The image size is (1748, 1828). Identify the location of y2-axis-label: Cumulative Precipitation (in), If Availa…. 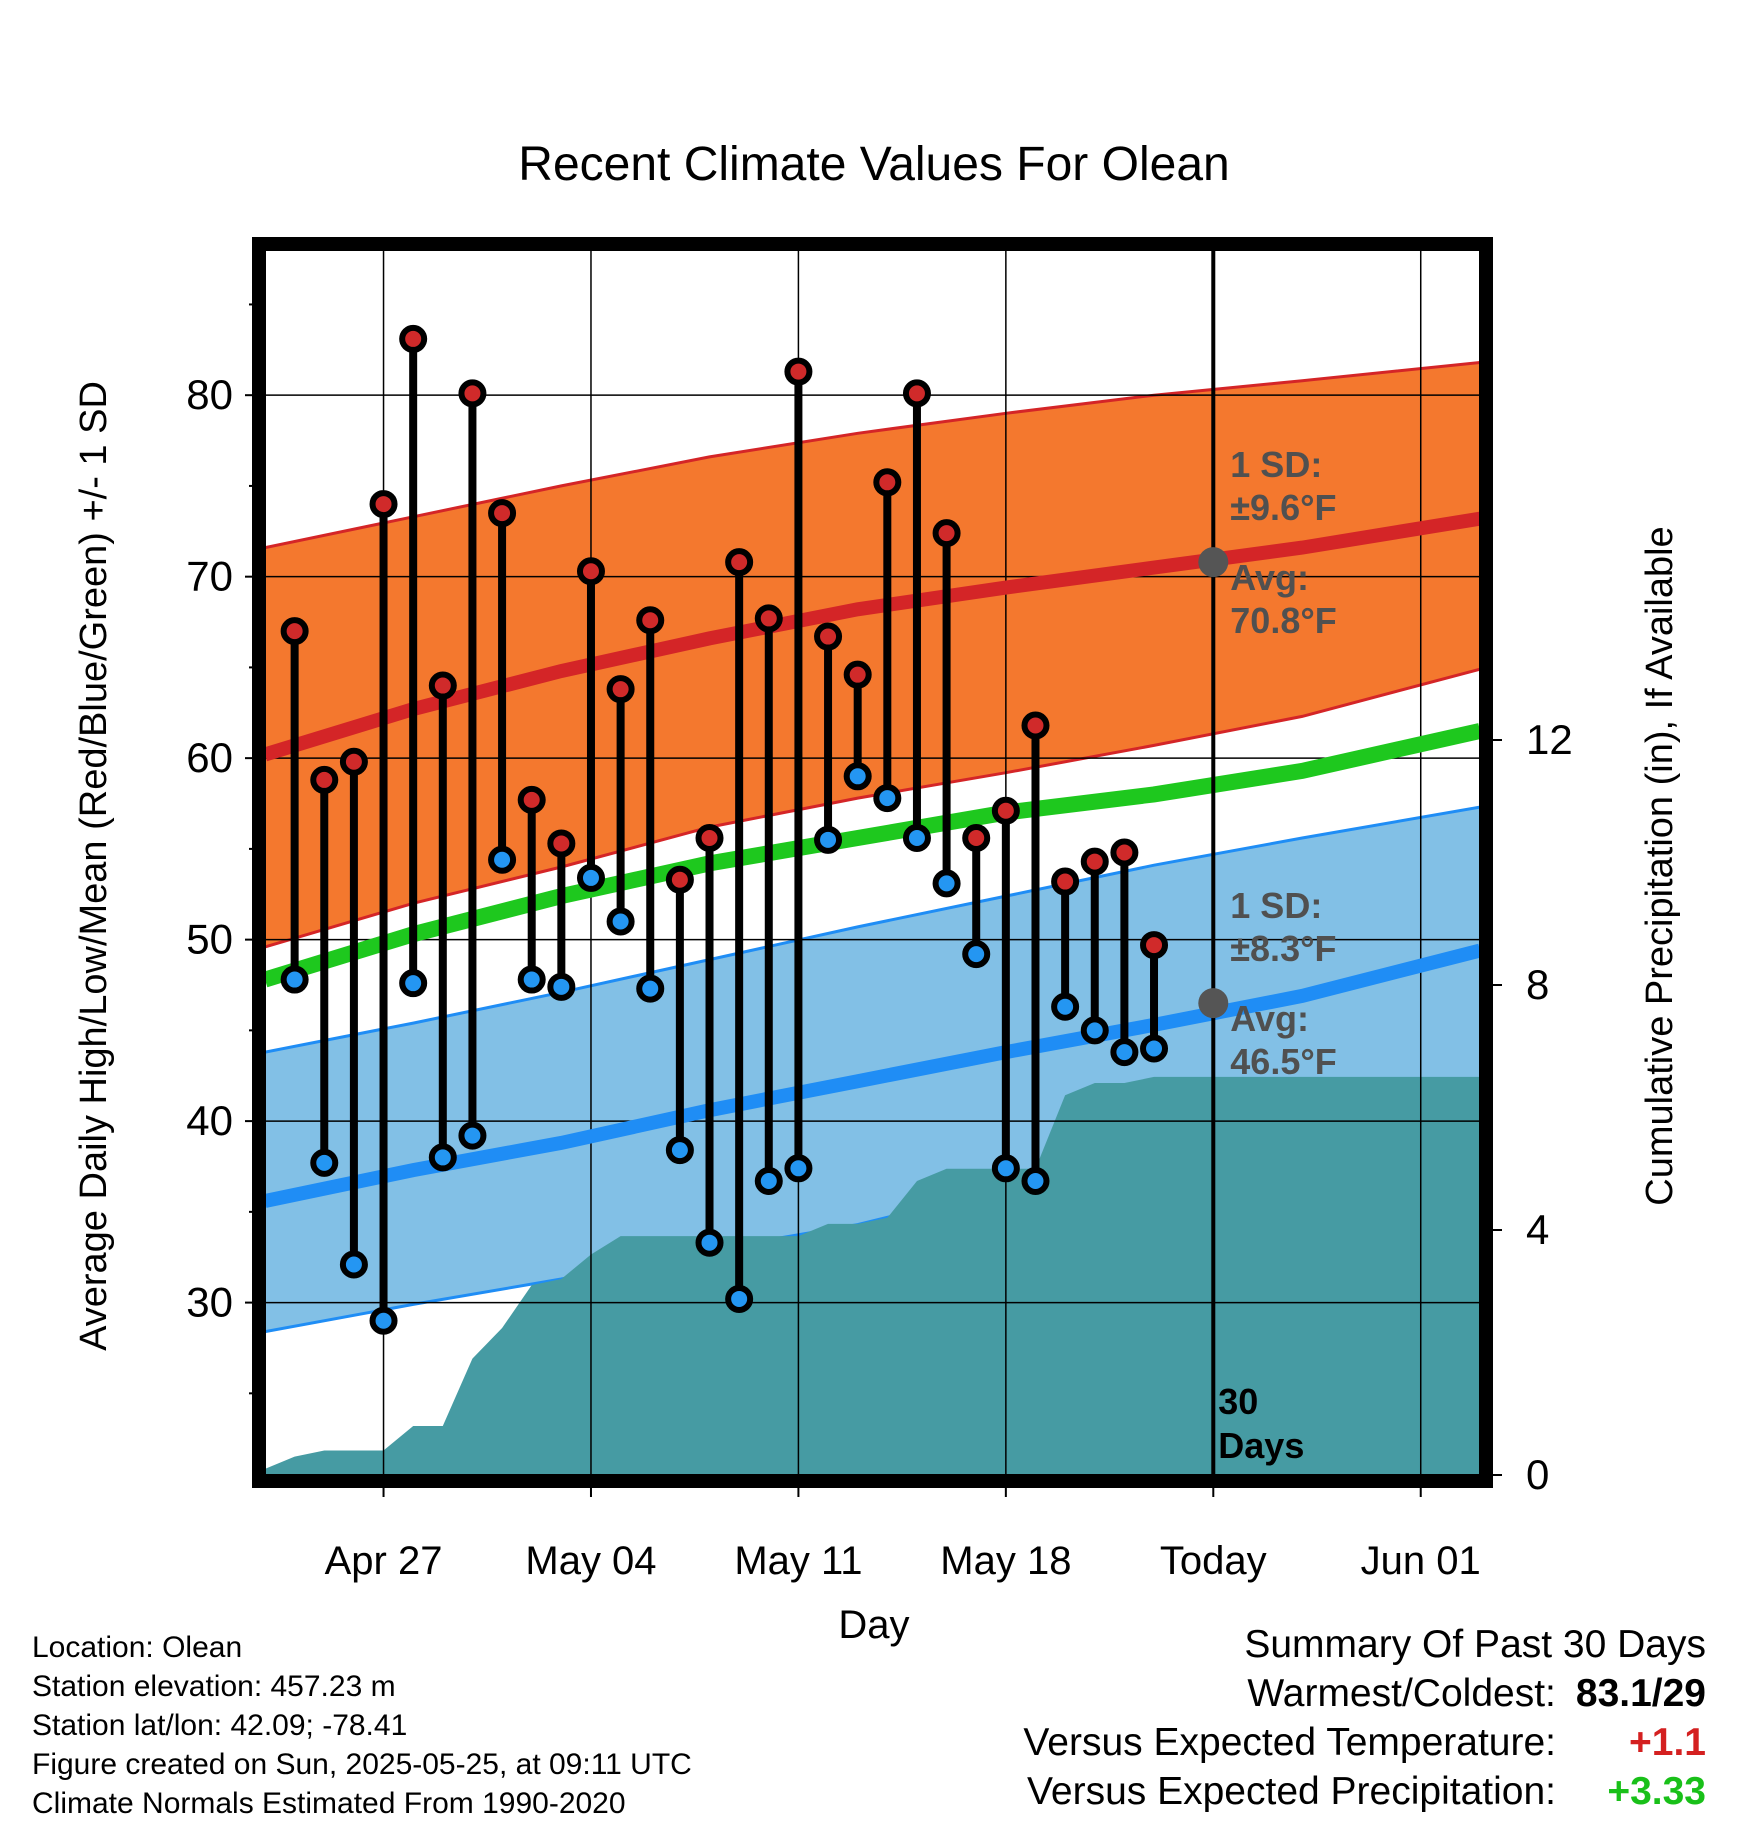
(1660, 865).